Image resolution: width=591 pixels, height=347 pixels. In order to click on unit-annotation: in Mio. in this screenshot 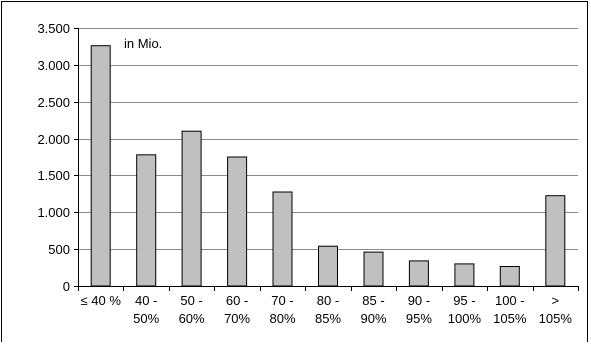, I will do `click(143, 43)`.